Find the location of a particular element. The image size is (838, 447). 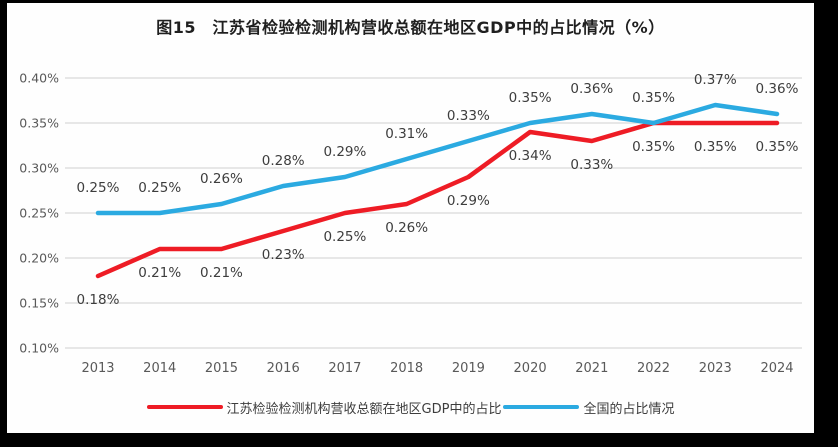

x-axis-tick-label: 2020 is located at coordinates (530, 368).